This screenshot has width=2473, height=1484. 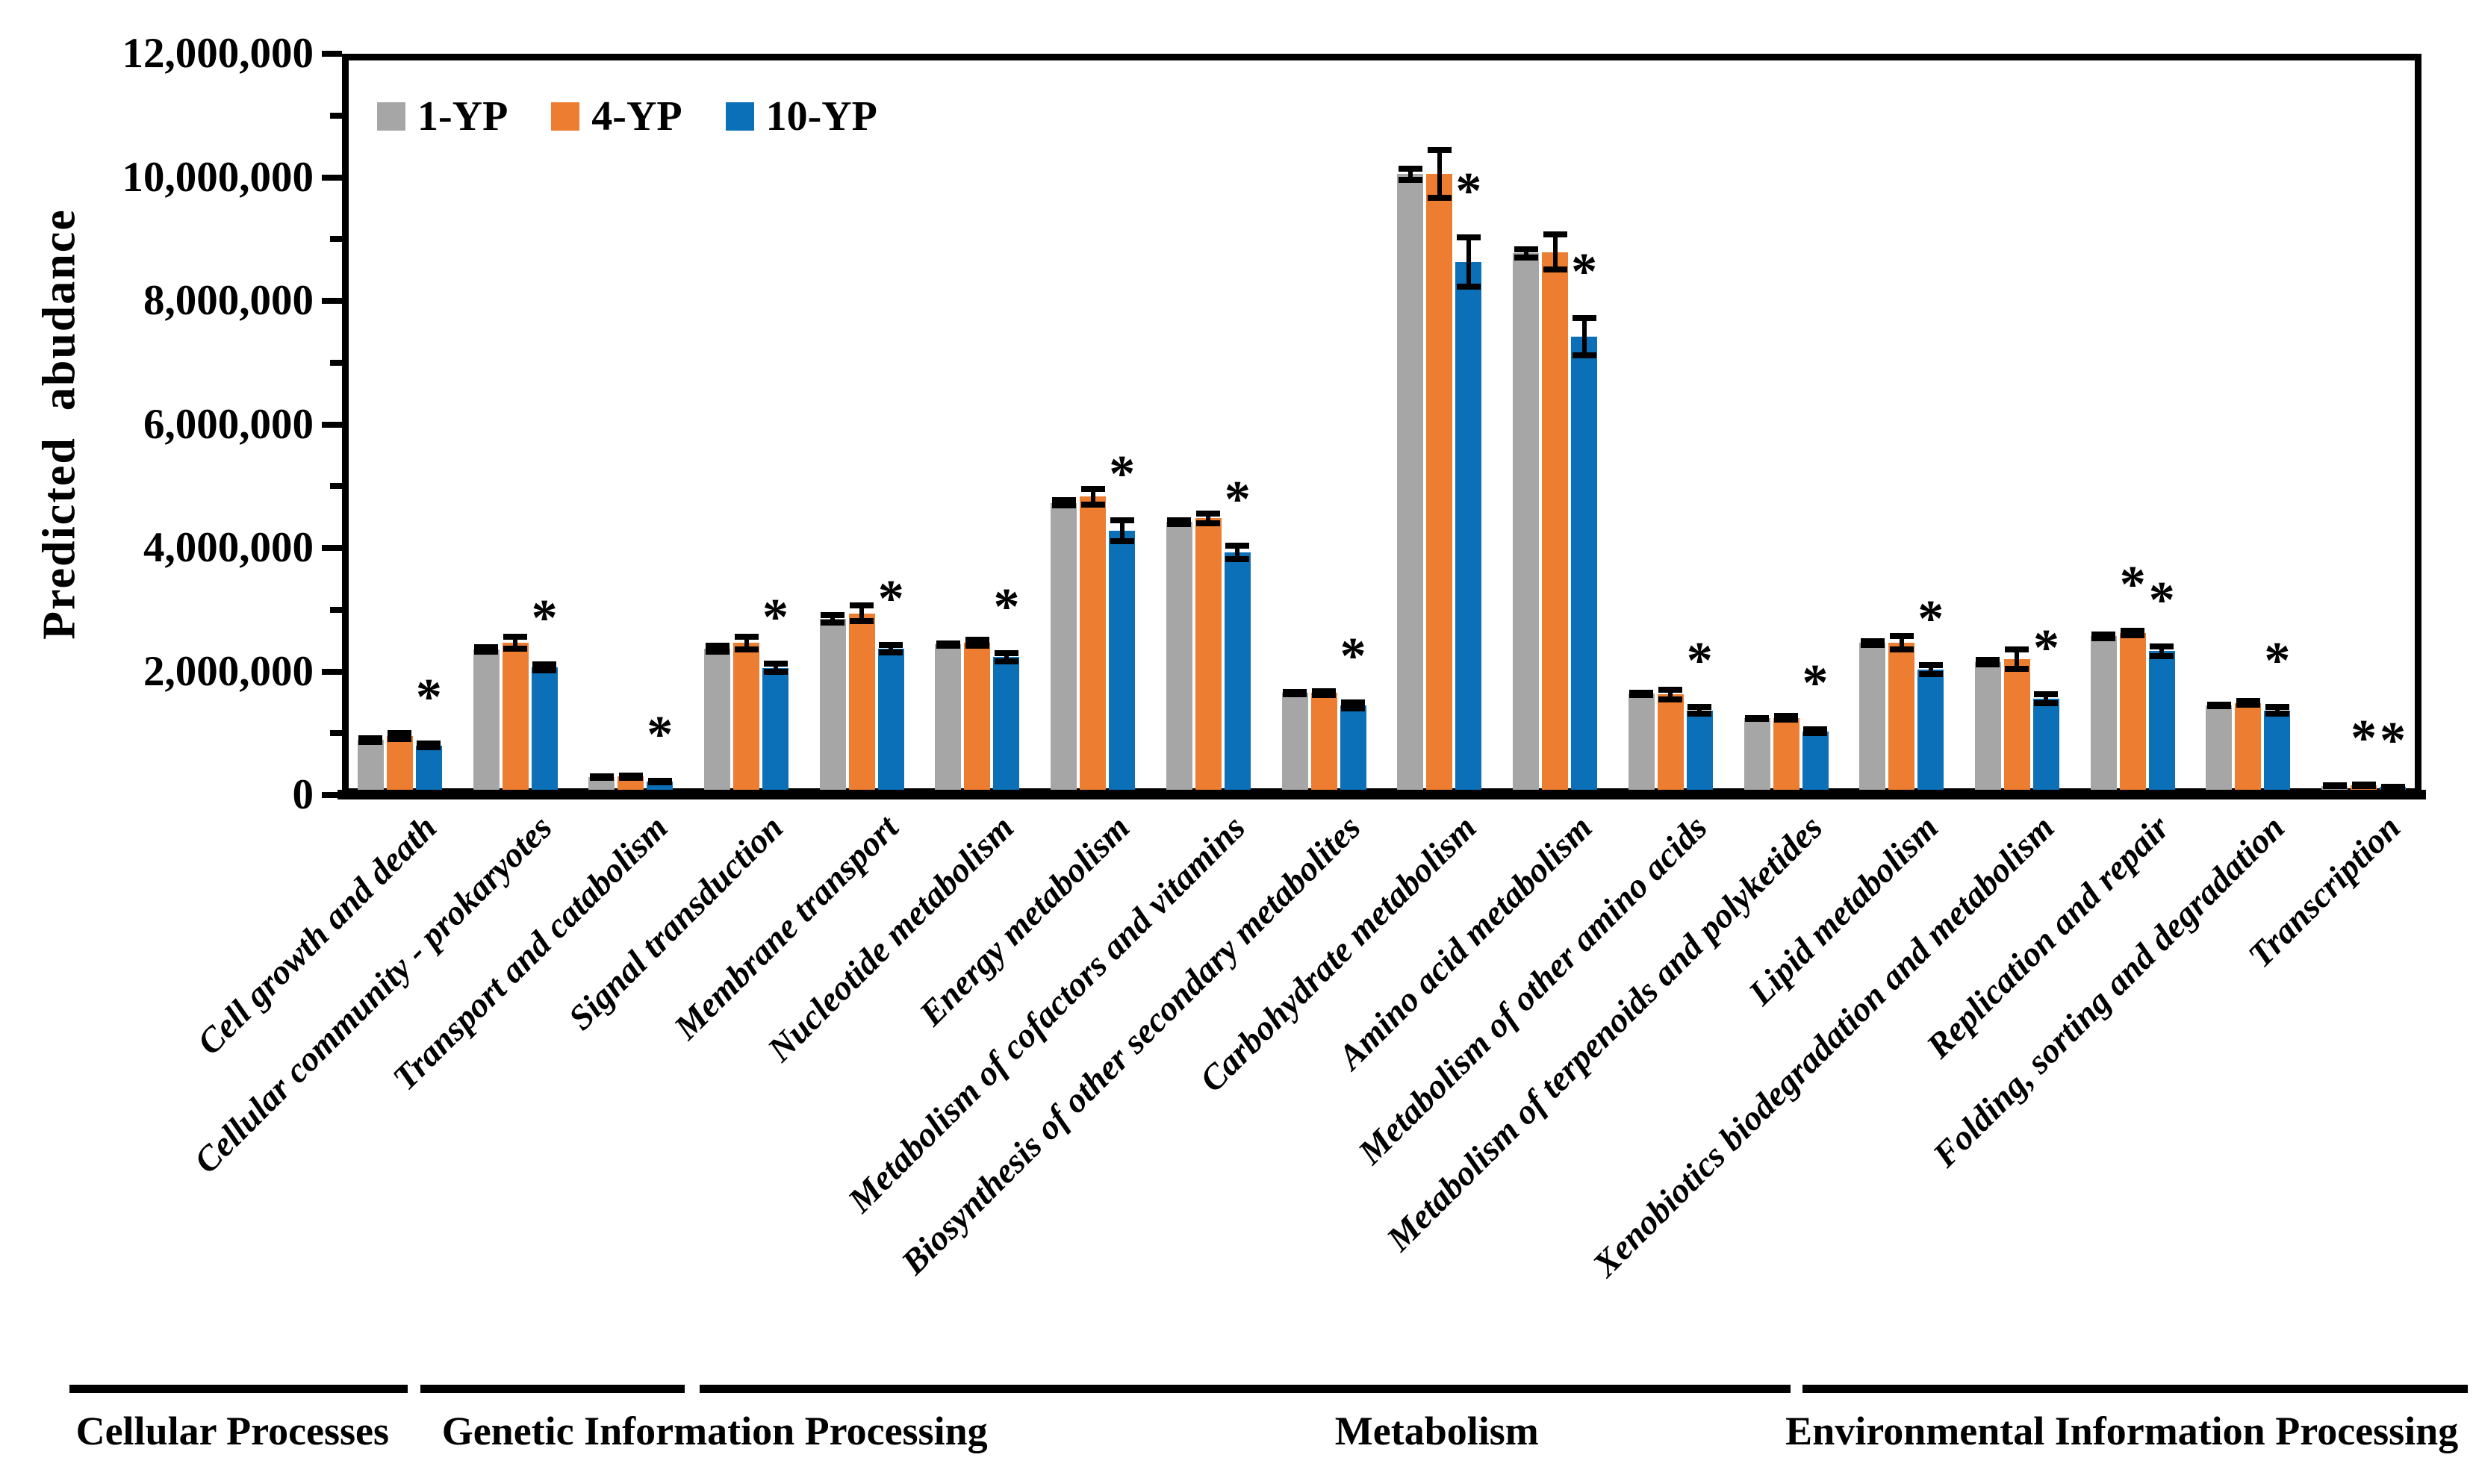 I want to click on legend-label: 1-YP, so click(x=462, y=116).